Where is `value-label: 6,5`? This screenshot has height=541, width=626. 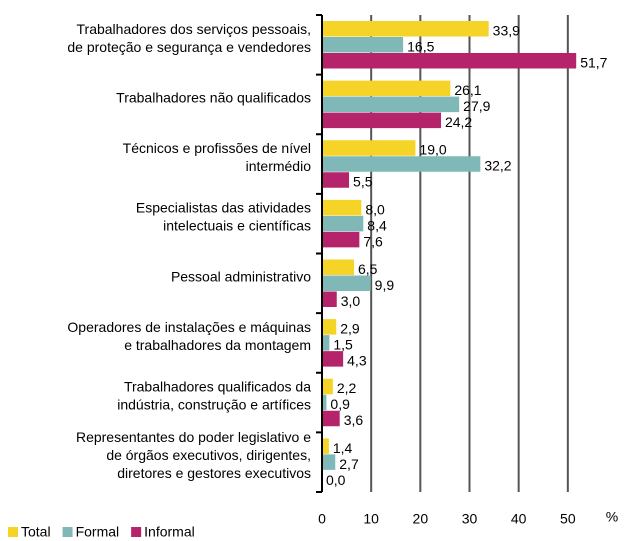
value-label: 6,5 is located at coordinates (368, 269).